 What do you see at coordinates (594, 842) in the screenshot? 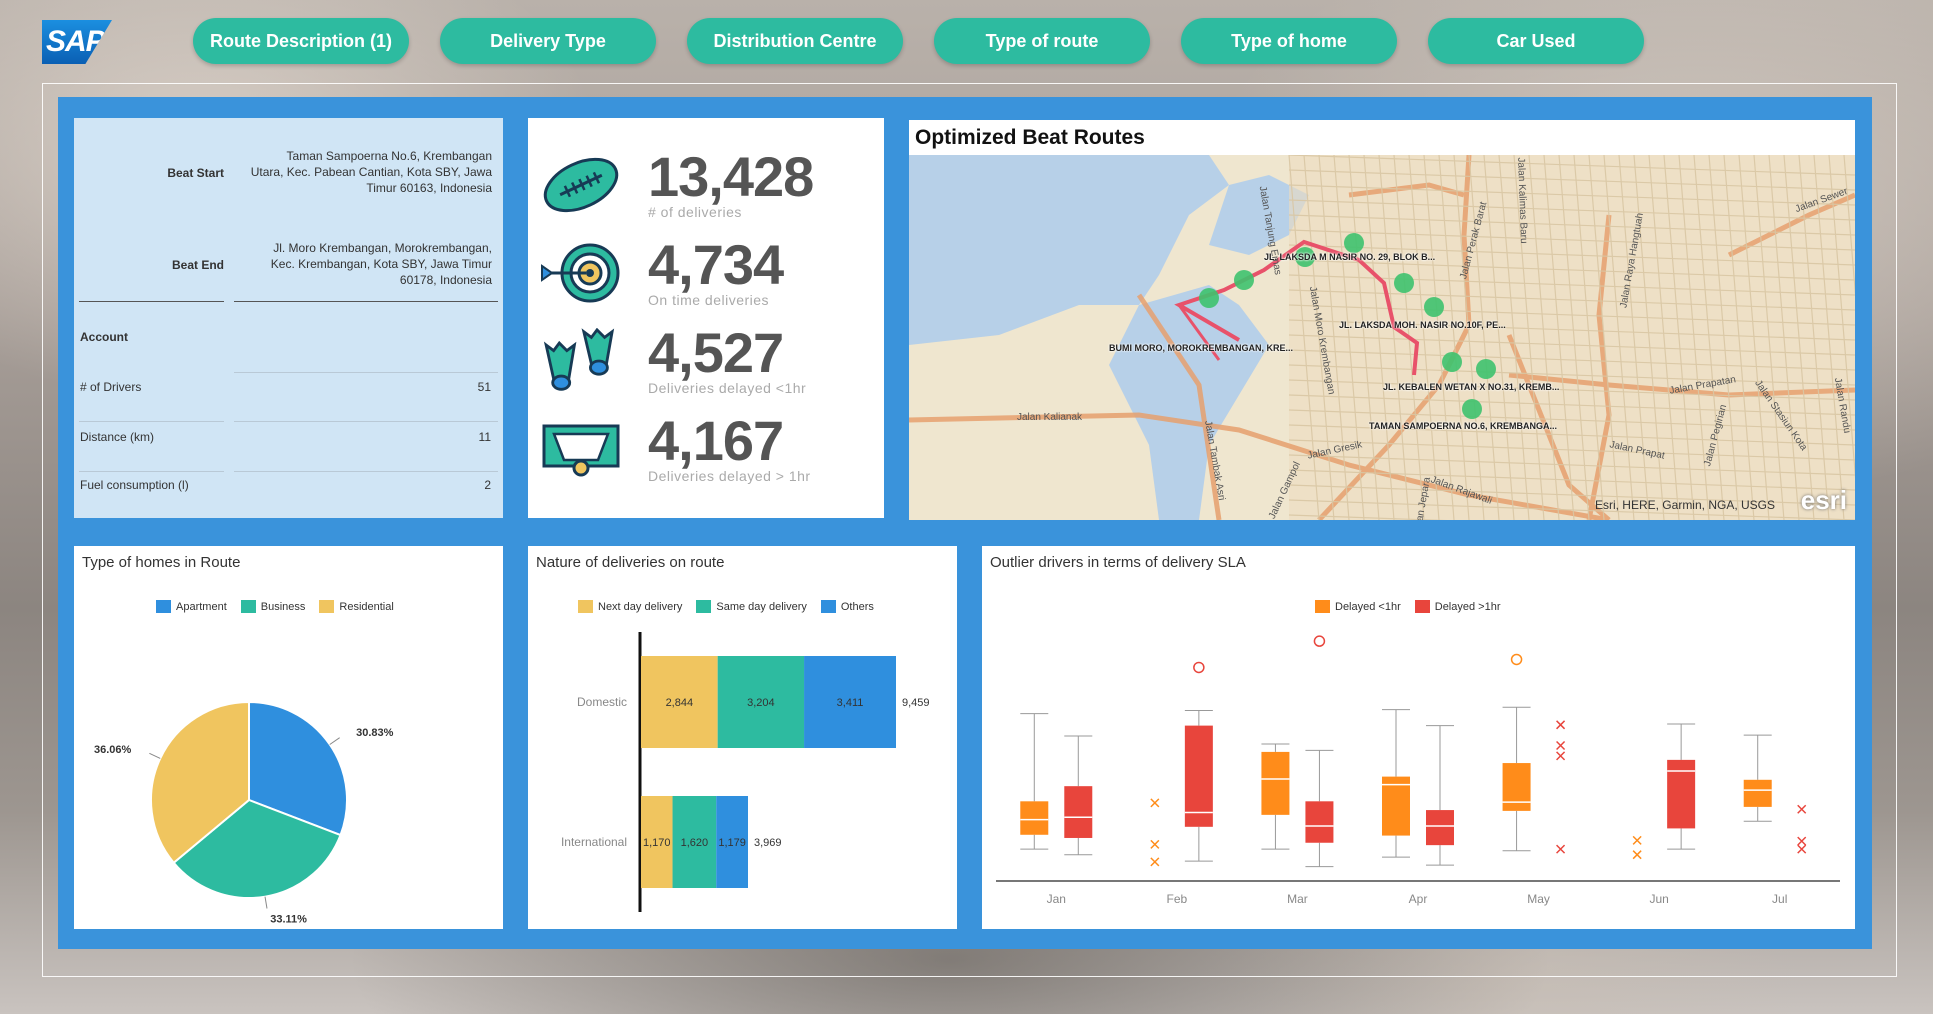
I see `category-label: International` at bounding box center [594, 842].